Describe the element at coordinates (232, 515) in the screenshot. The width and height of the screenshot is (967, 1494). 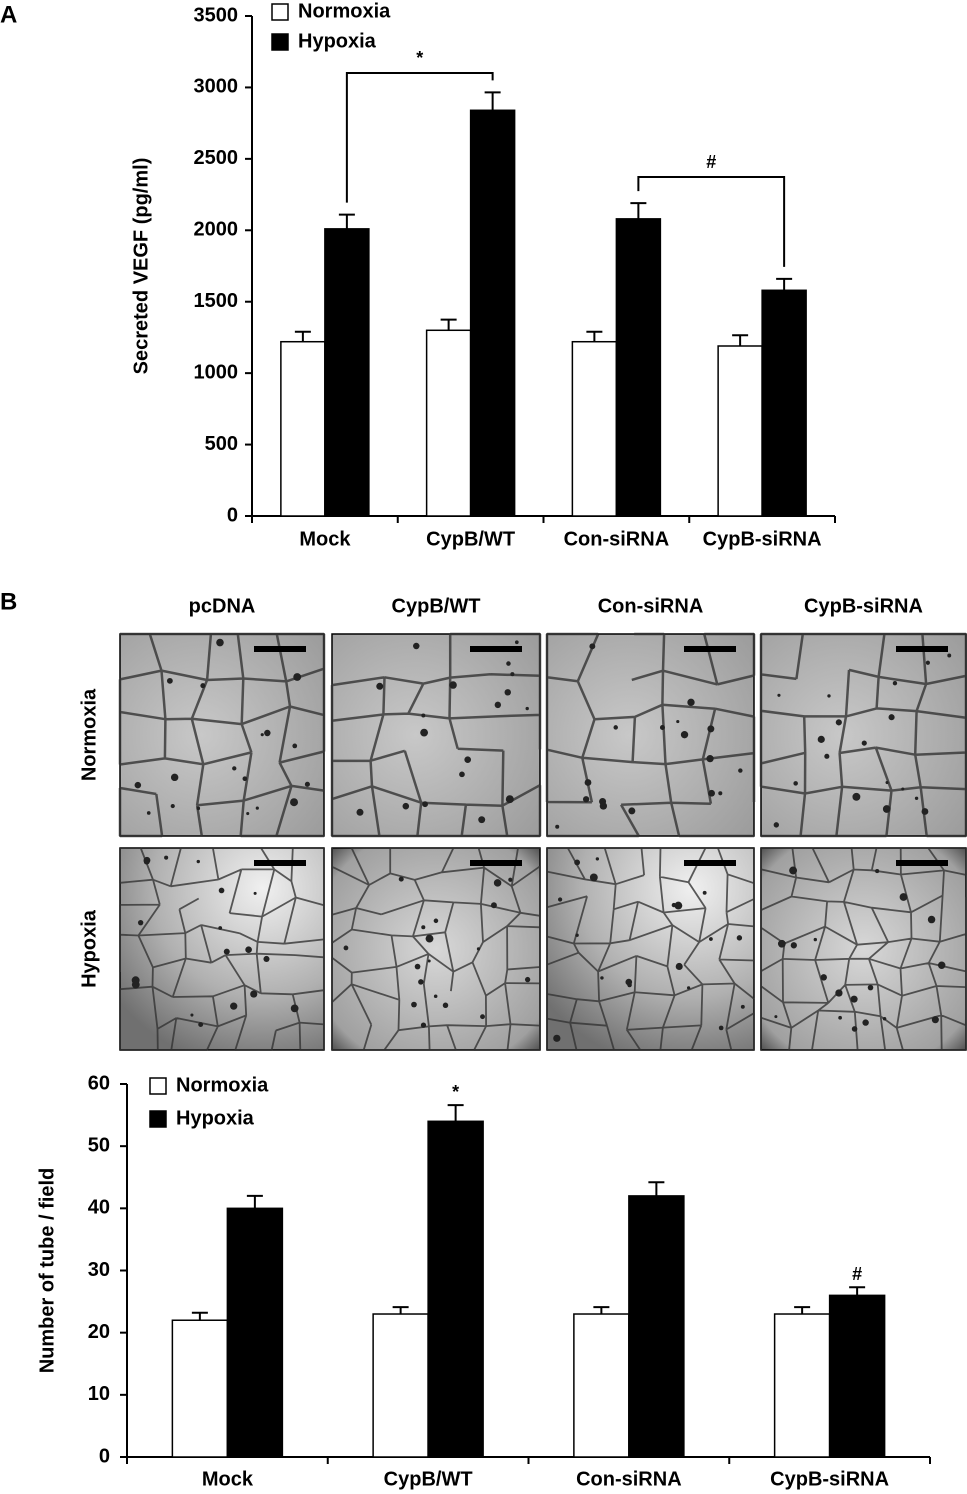
I see `y-tick-label: 0` at that location.